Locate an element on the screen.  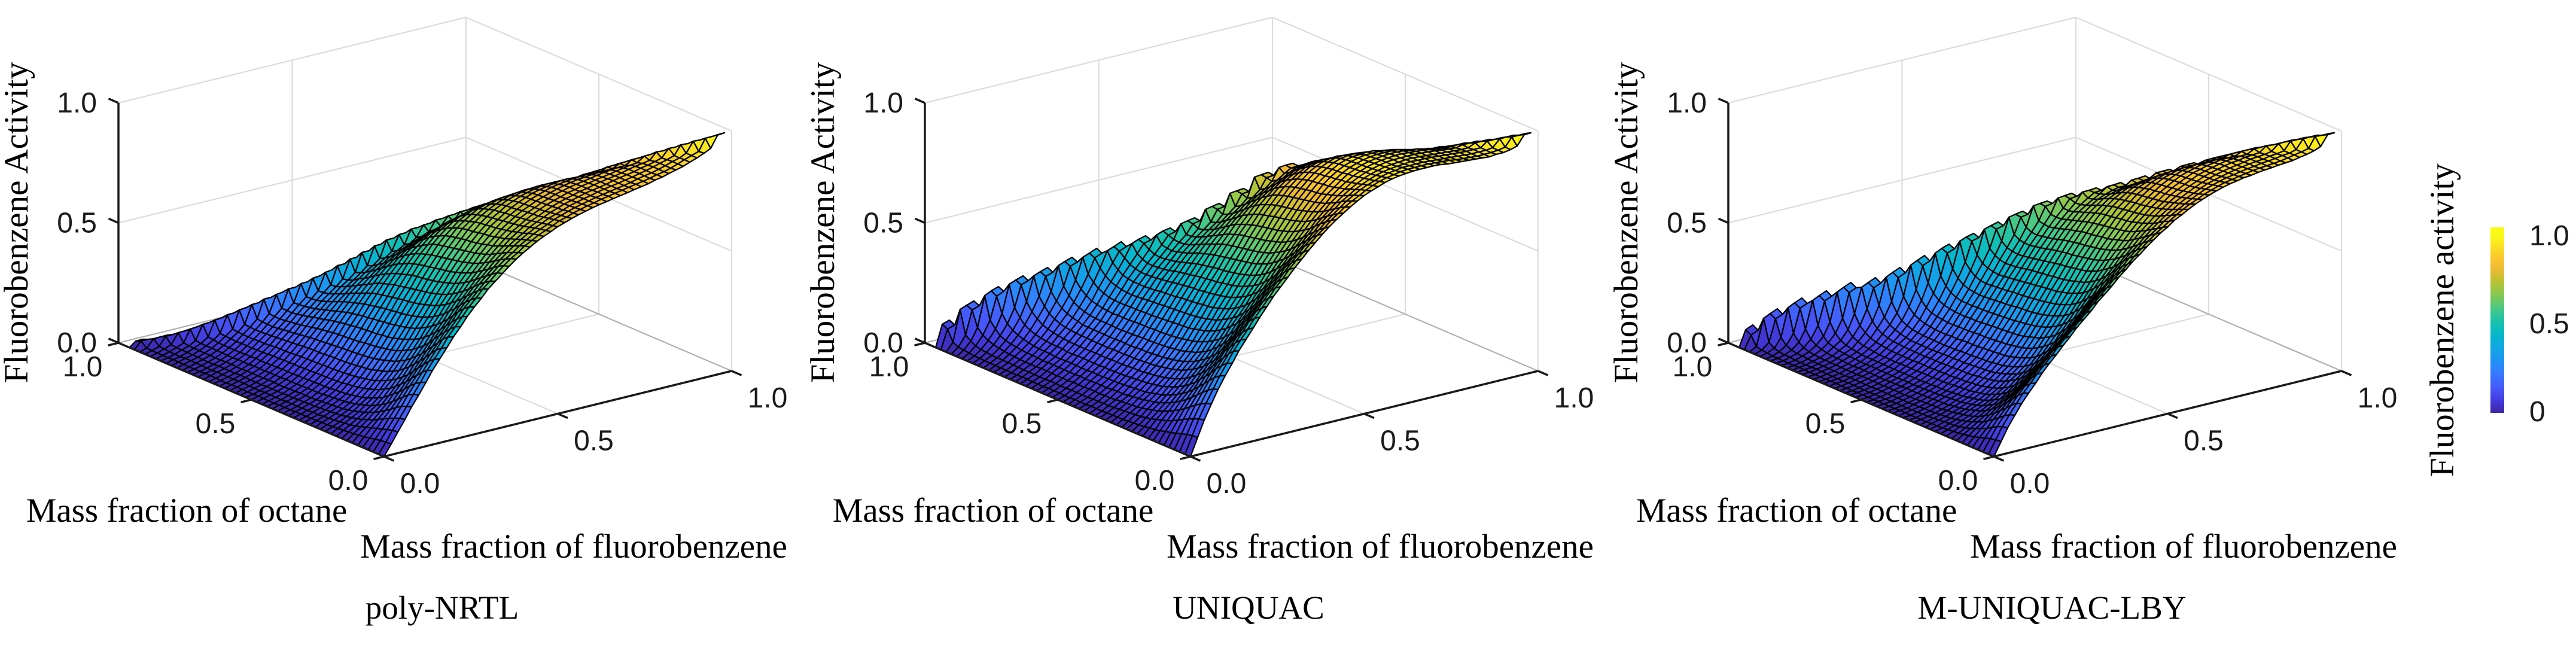
svg-text: M-UNIQUAC-LBY is located at coordinates (2051, 607).